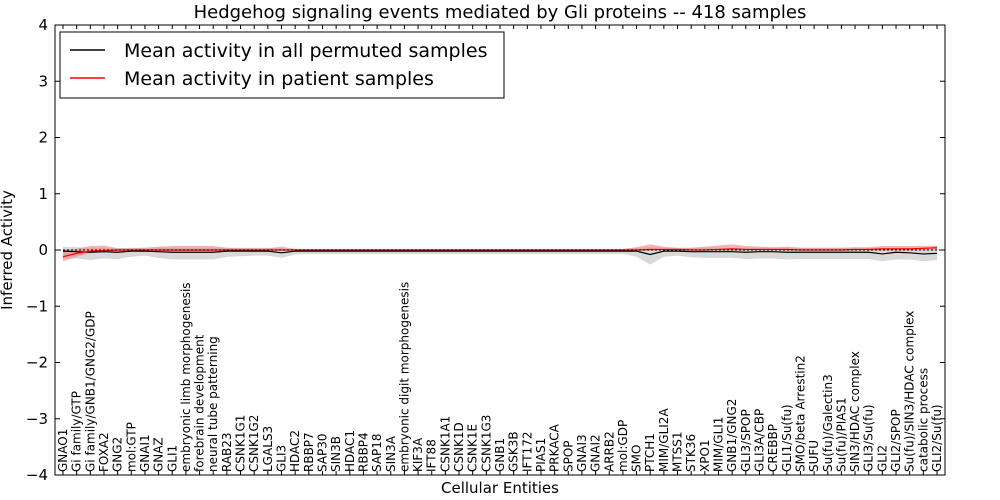 The width and height of the screenshot is (1000, 500). I want to click on x-tick-label: GLI3/SPOP, so click(746, 440).